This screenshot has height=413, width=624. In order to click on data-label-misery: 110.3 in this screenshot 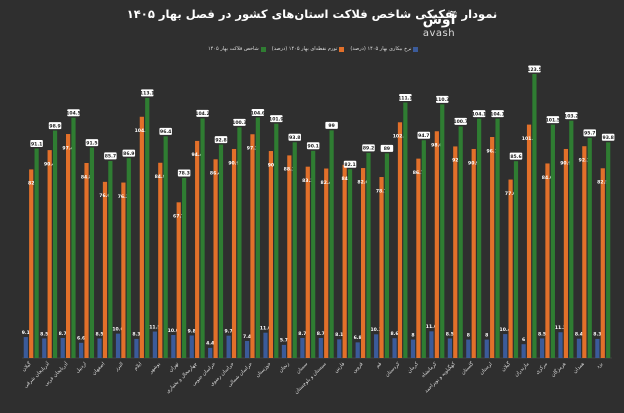, I will do `click(442, 100)`.